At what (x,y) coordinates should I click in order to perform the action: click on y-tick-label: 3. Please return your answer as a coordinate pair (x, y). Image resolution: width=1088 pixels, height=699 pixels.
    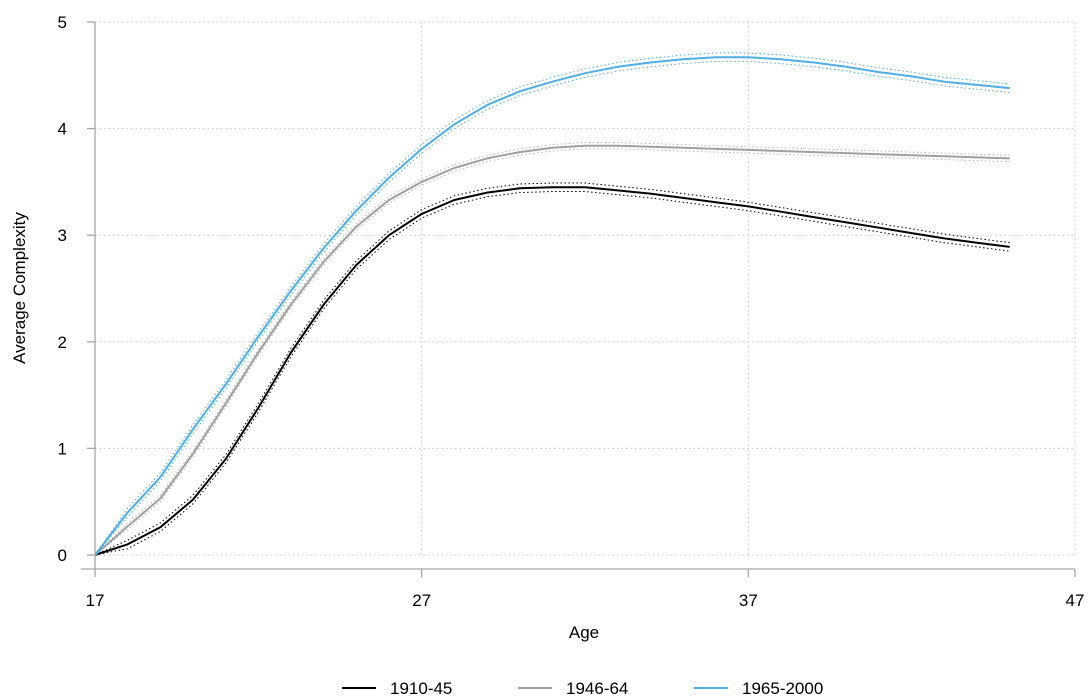
    Looking at the image, I should click on (62, 235).